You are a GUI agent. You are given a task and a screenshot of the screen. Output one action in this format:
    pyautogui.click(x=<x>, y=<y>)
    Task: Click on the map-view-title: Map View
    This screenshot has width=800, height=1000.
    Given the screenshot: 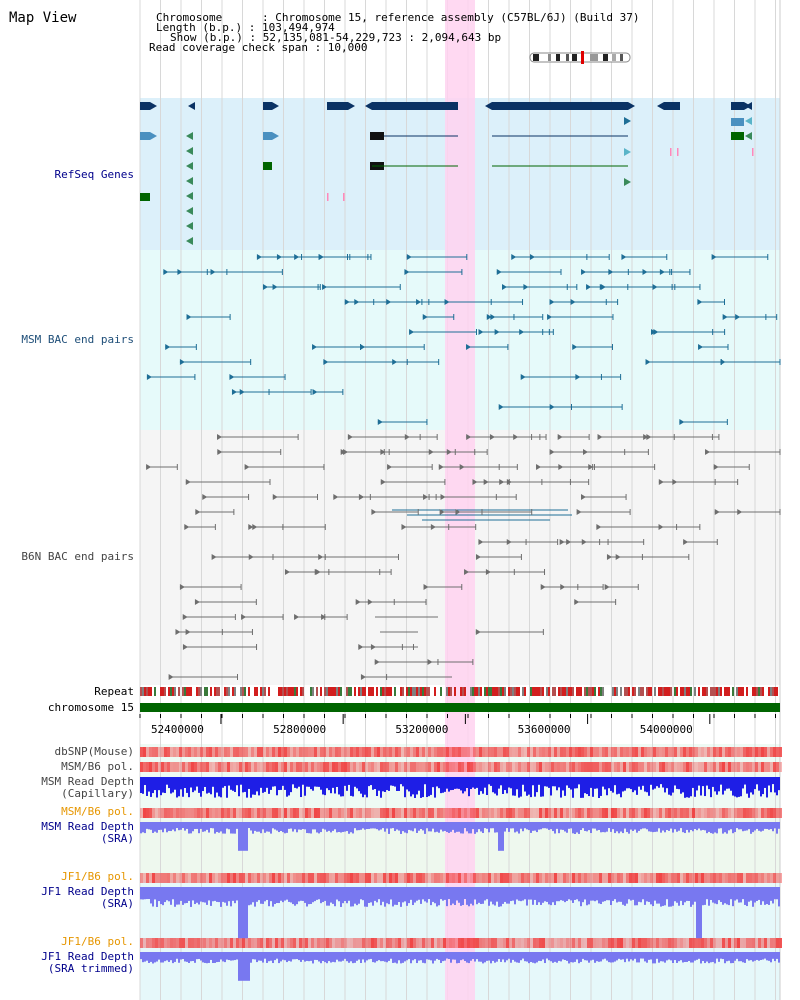 What is the action you would take?
    pyautogui.click(x=43, y=18)
    